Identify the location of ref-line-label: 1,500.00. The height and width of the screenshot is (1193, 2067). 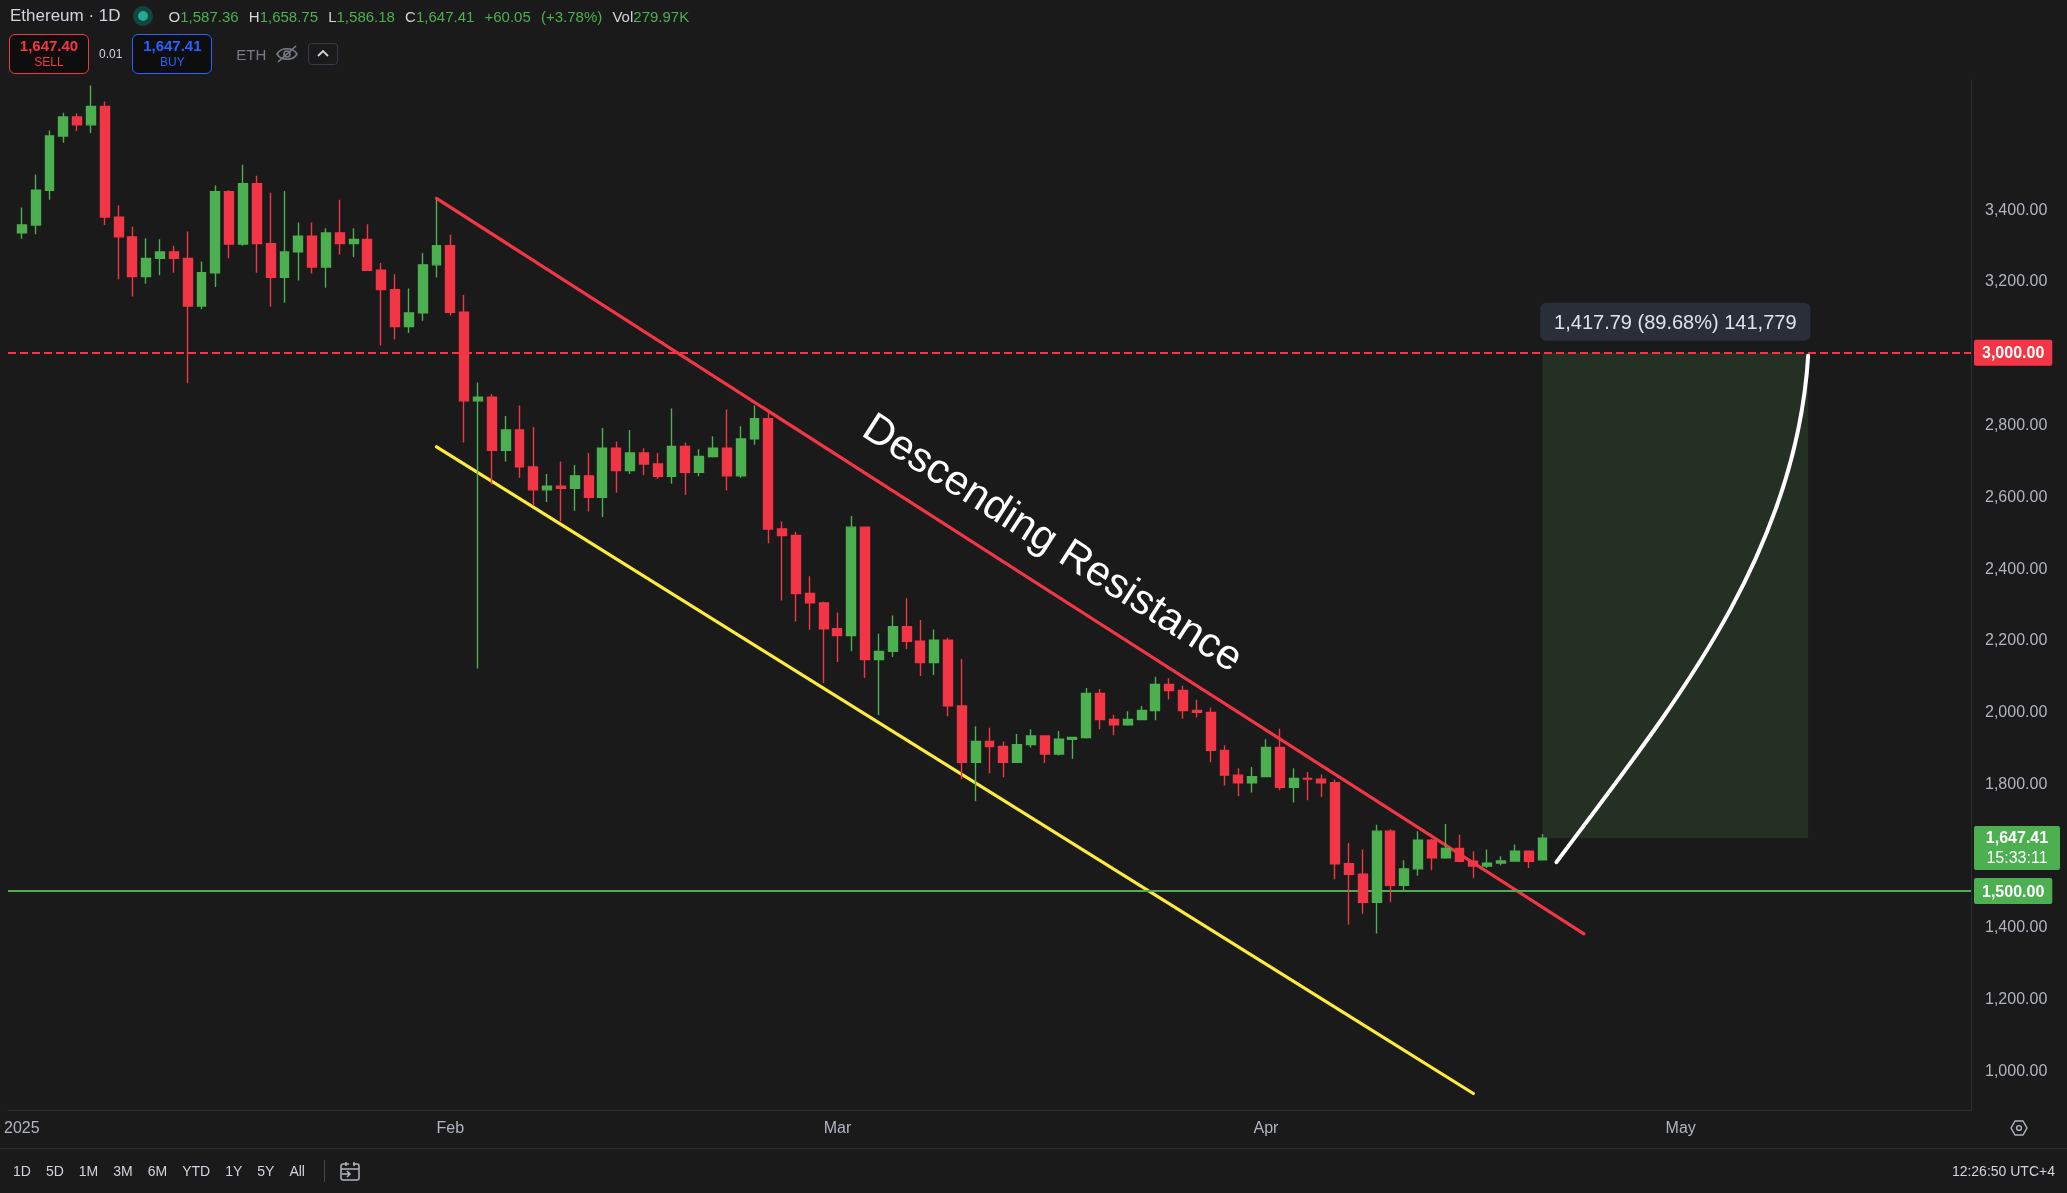
(2013, 891).